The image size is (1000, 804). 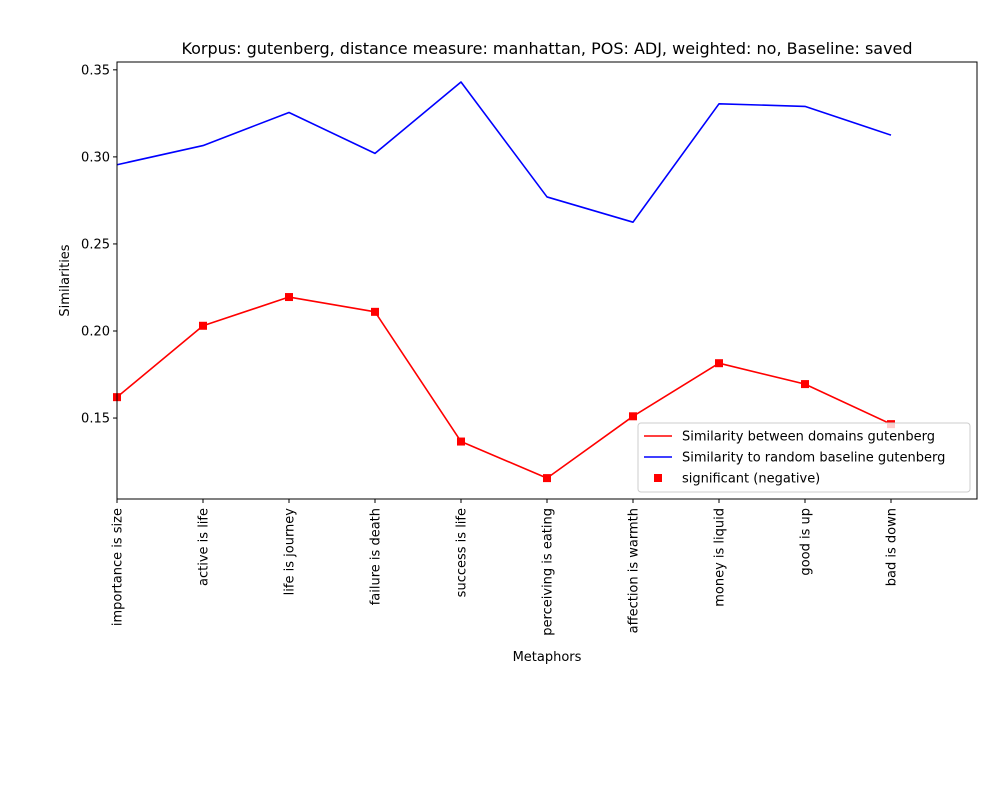 What do you see at coordinates (204, 547) in the screenshot?
I see `x-tick-label: active is life` at bounding box center [204, 547].